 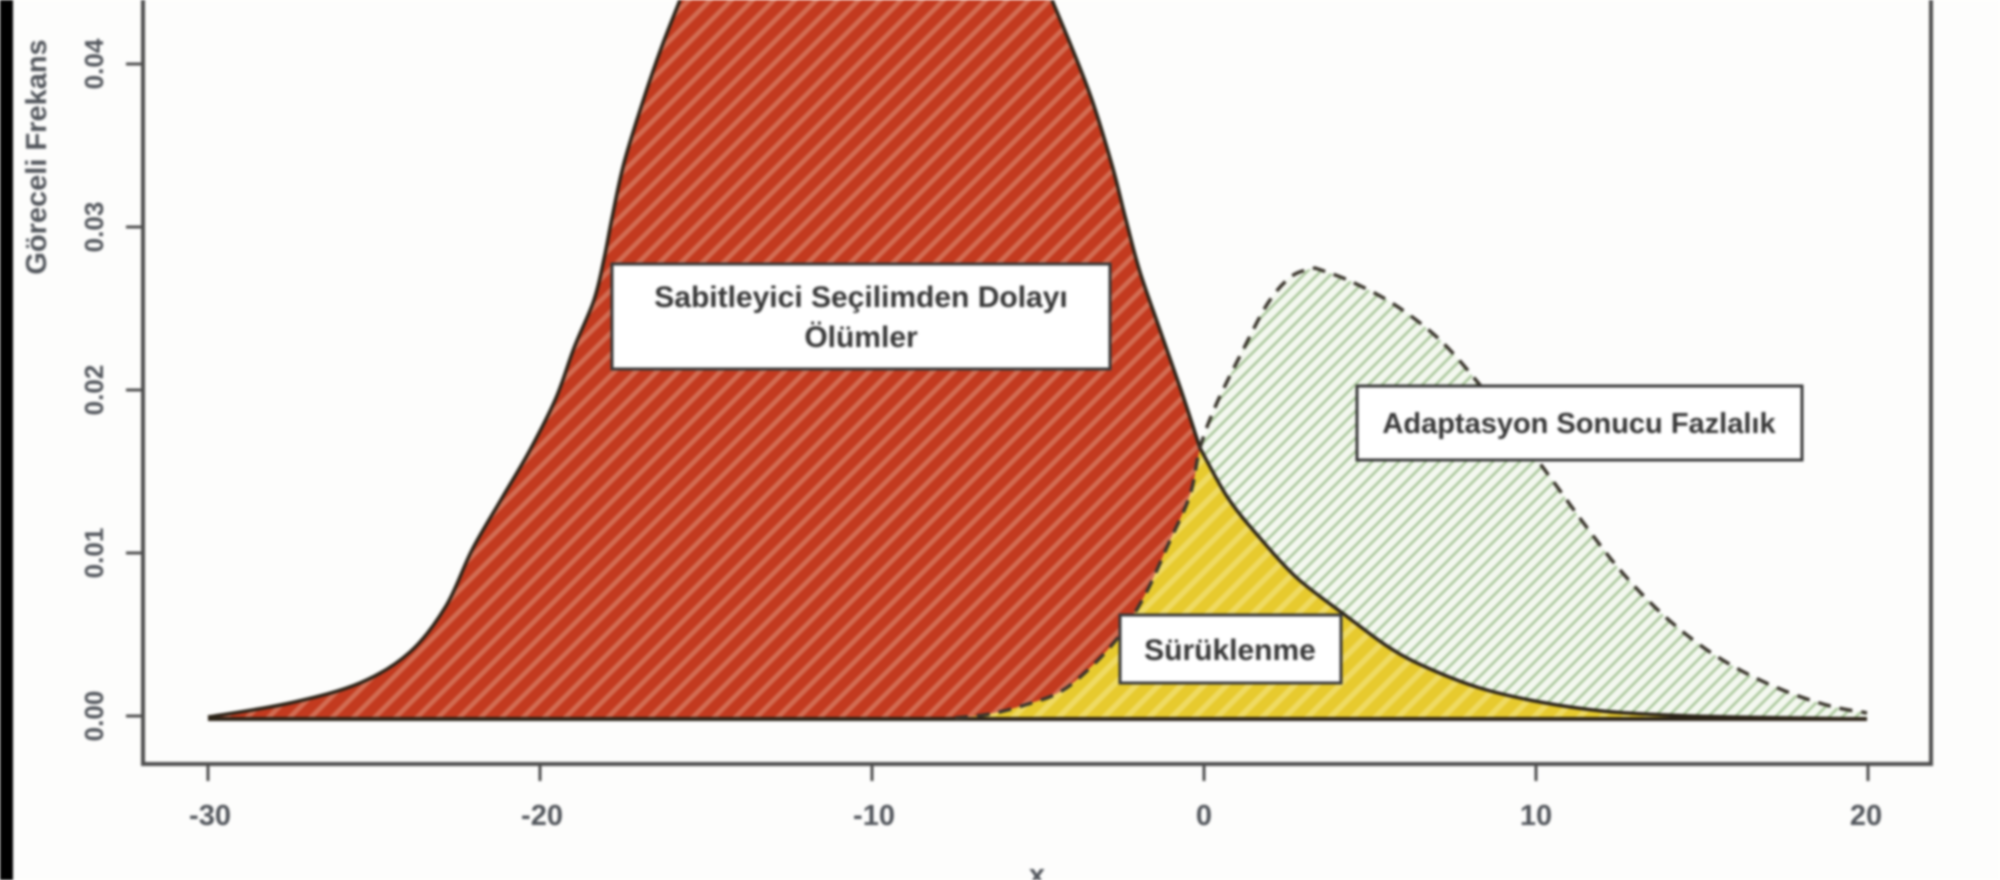 What do you see at coordinates (1204, 816) in the screenshot?
I see `svg-text: 0` at bounding box center [1204, 816].